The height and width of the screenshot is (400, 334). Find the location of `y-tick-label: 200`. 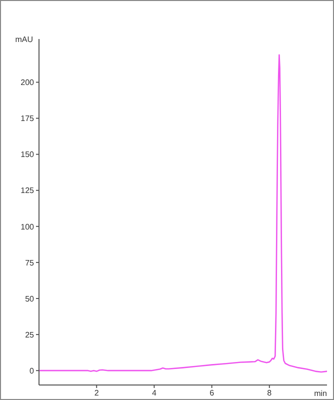

y-tick-label: 200 is located at coordinates (27, 83).